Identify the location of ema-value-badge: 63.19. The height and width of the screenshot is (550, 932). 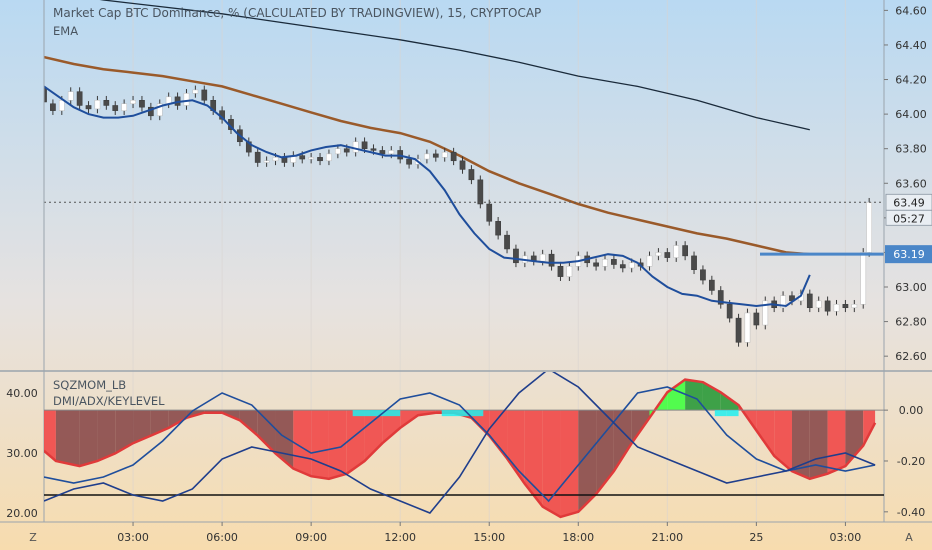
(908, 254).